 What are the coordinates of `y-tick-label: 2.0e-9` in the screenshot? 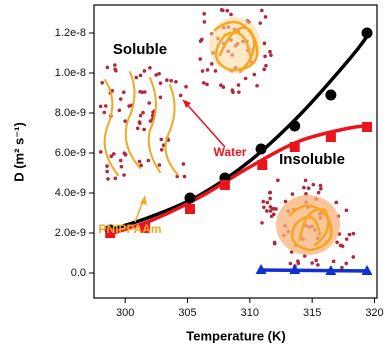 It's located at (70, 233).